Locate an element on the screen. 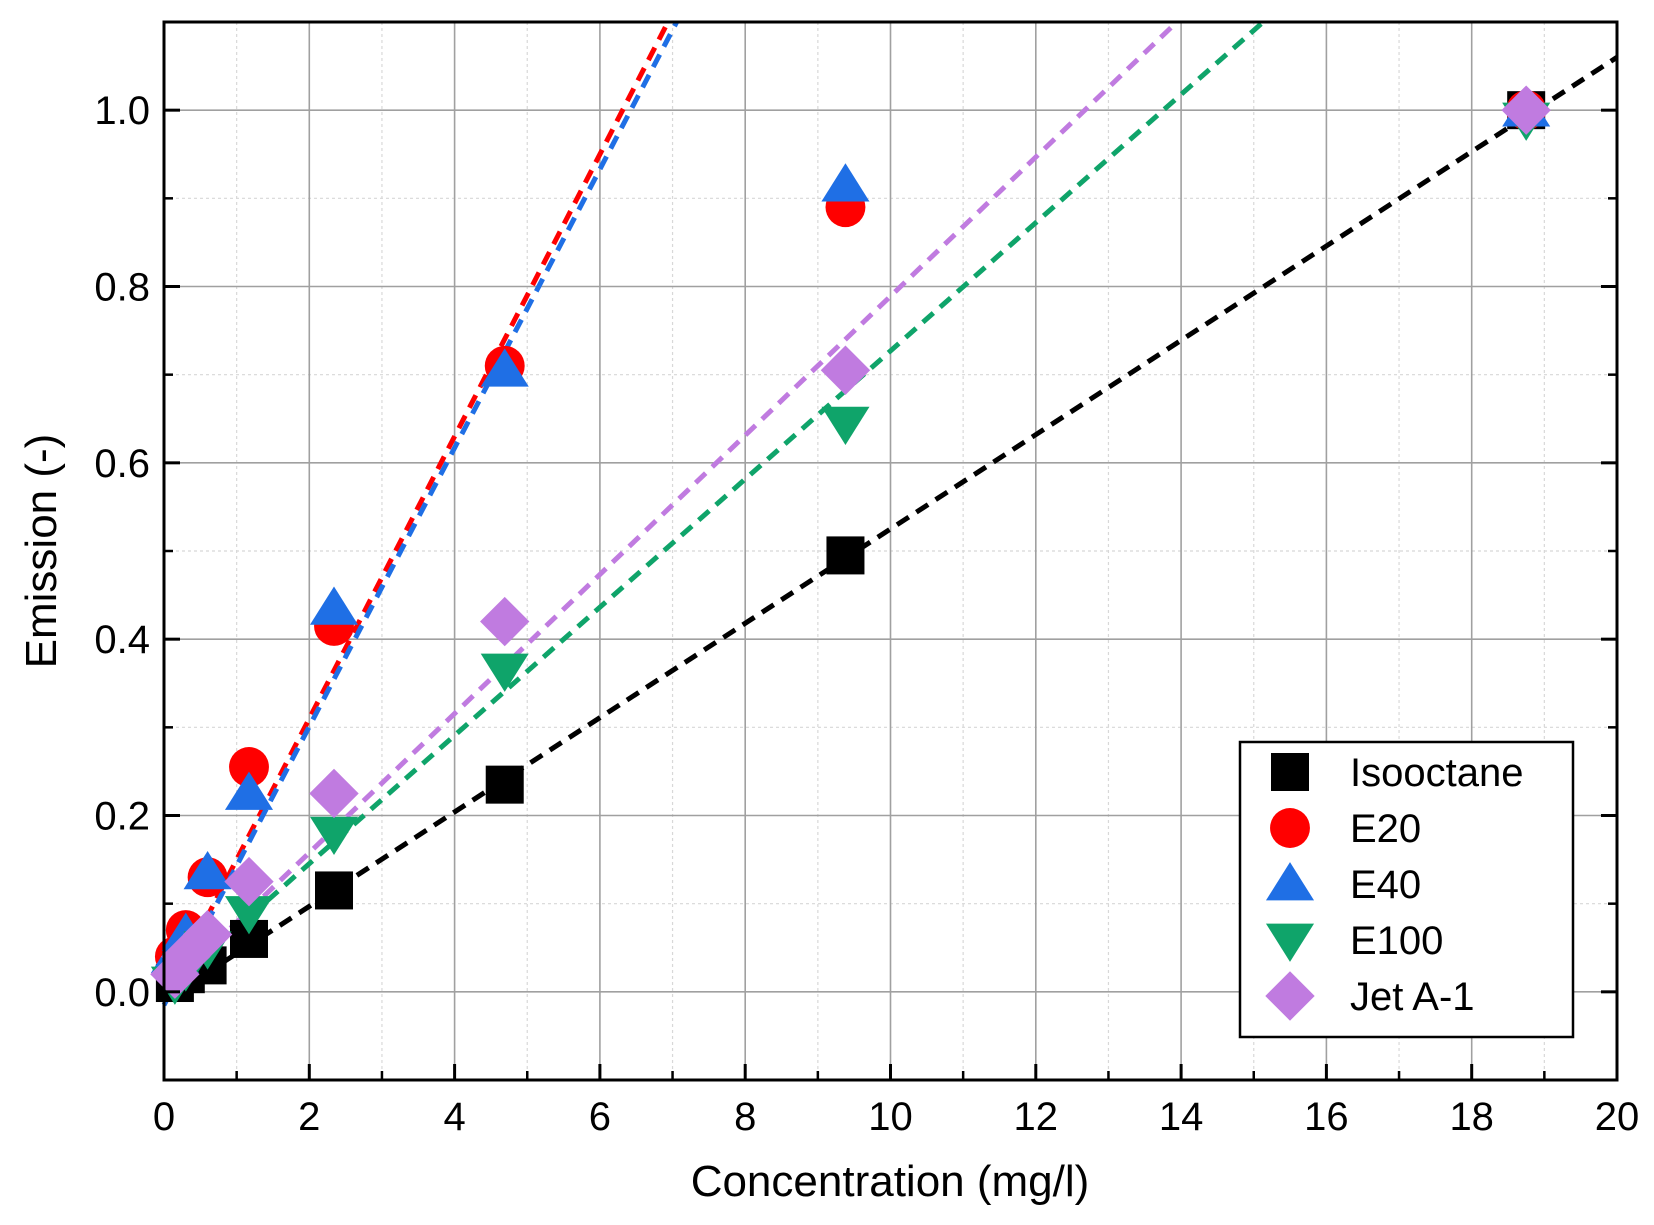 The image size is (1654, 1225). y-tick-label: 0.0 is located at coordinates (122, 993).